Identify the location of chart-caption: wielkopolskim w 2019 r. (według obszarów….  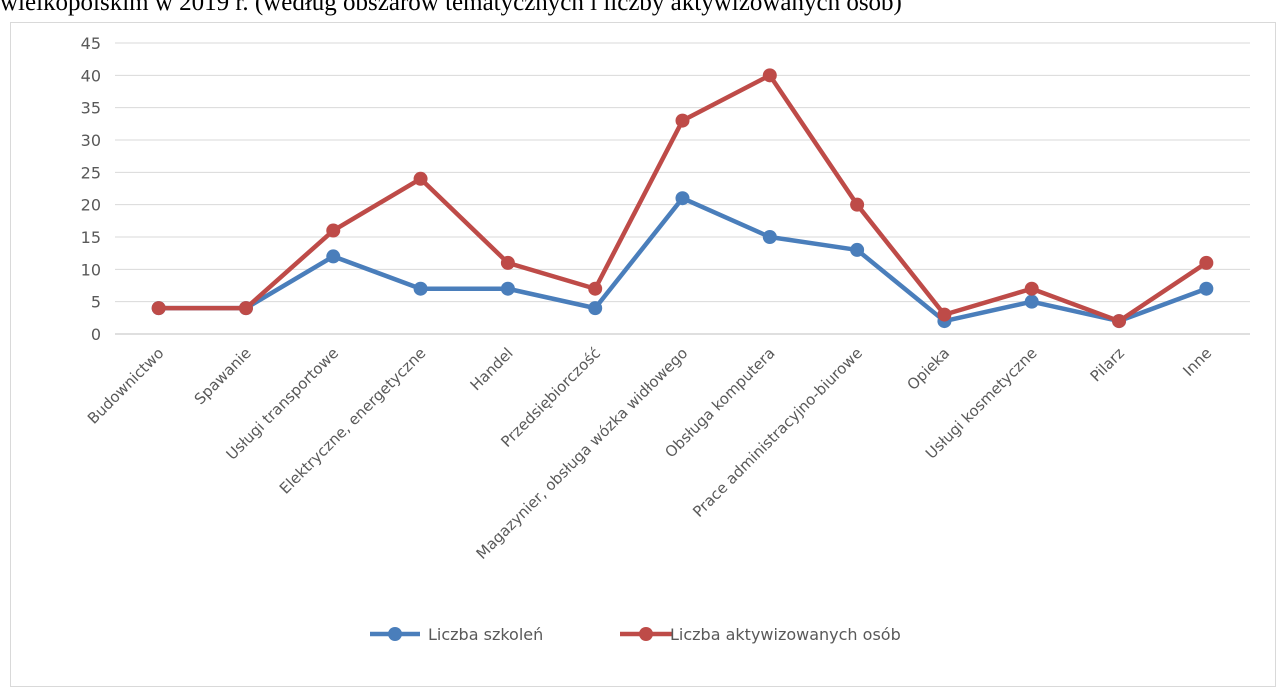
(451, 8).